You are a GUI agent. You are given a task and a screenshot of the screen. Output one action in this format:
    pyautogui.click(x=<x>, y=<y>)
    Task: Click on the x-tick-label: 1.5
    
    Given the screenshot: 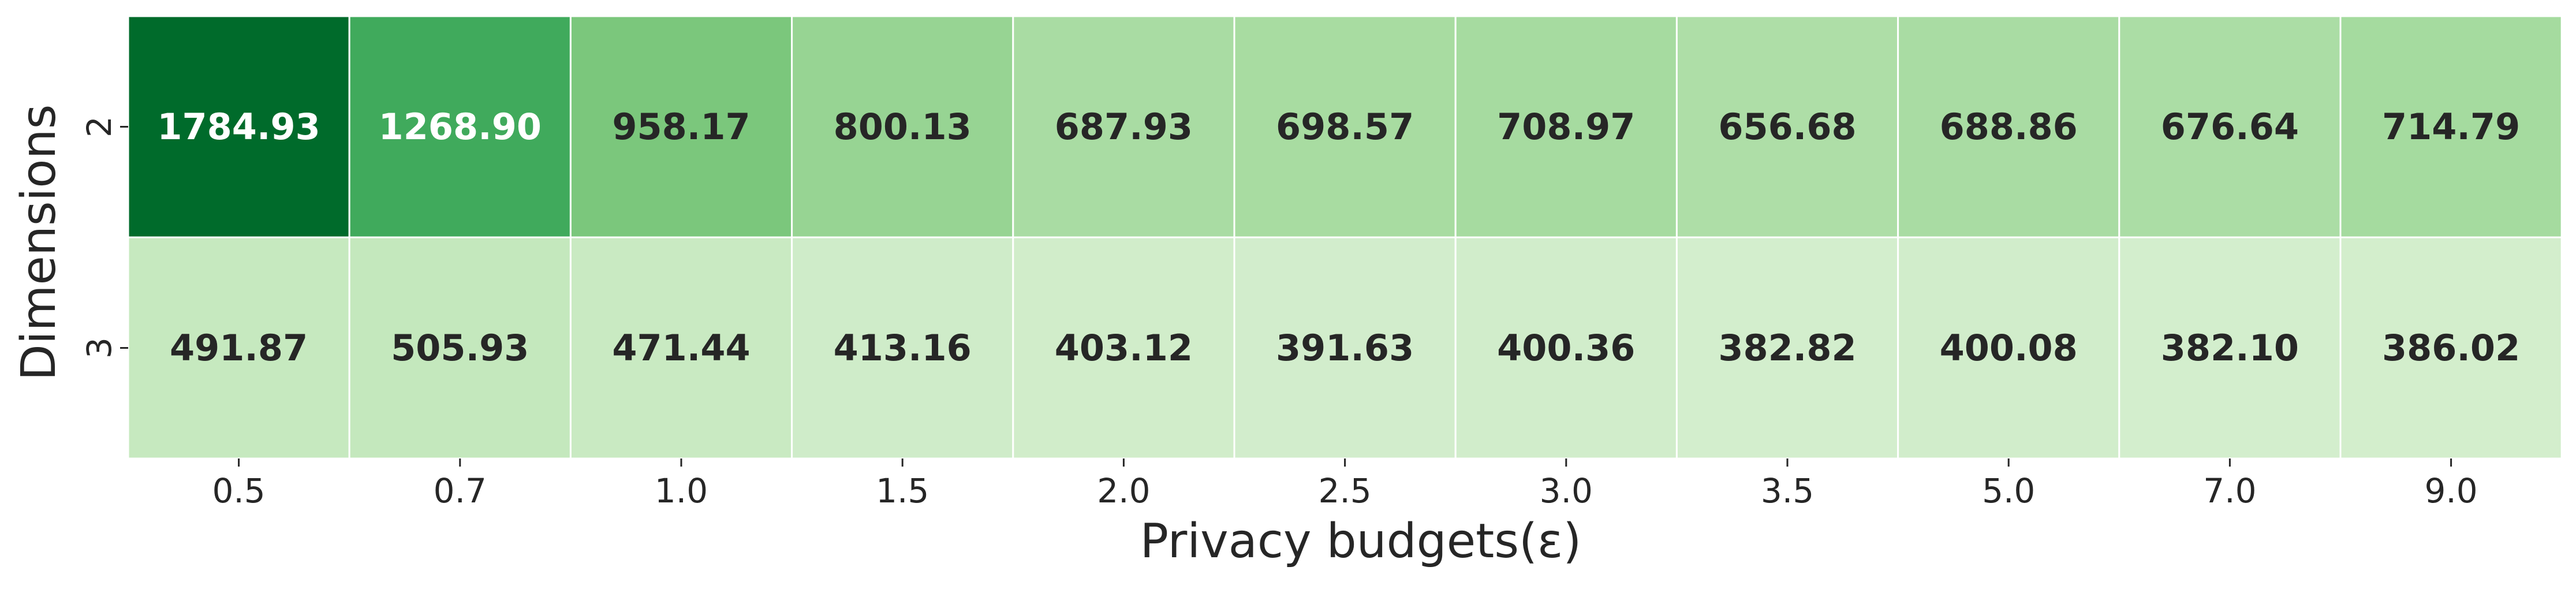 What is the action you would take?
    pyautogui.click(x=902, y=490)
    